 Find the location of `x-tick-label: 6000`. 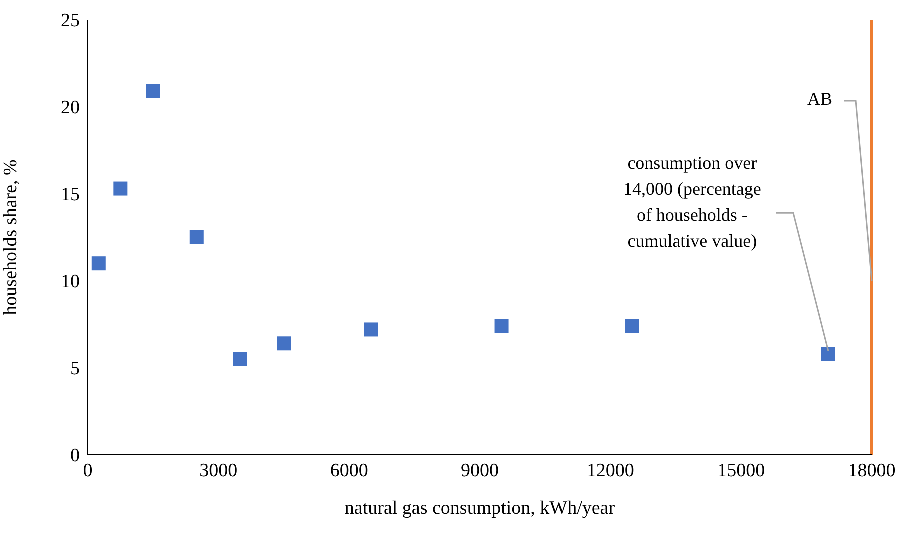

x-tick-label: 6000 is located at coordinates (349, 471).